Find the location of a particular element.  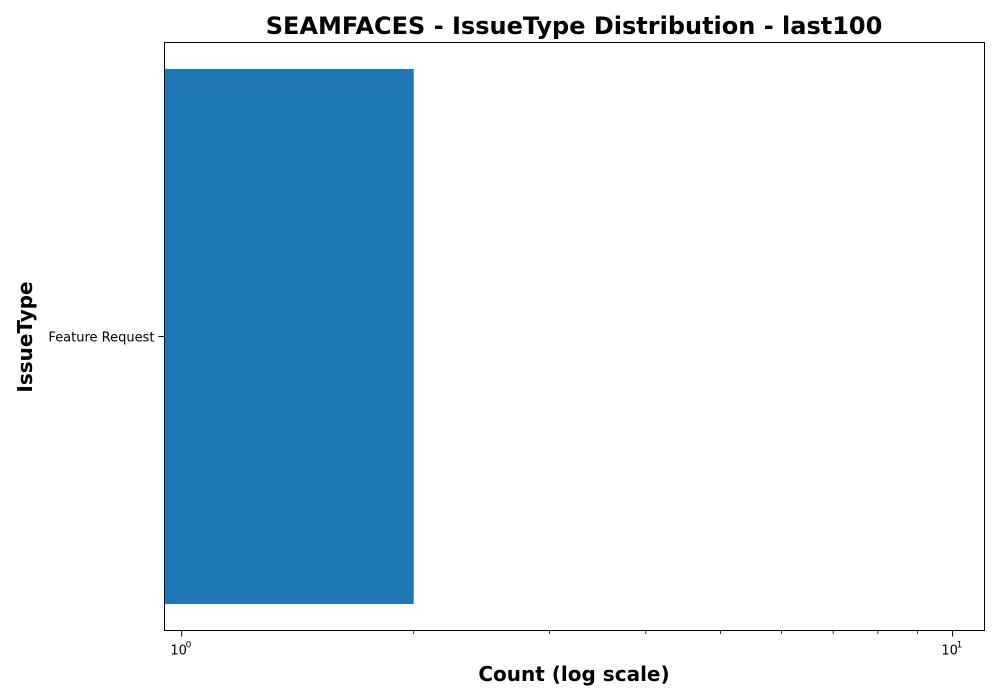

x-tick-label-exponent: 1 is located at coordinates (960, 646).